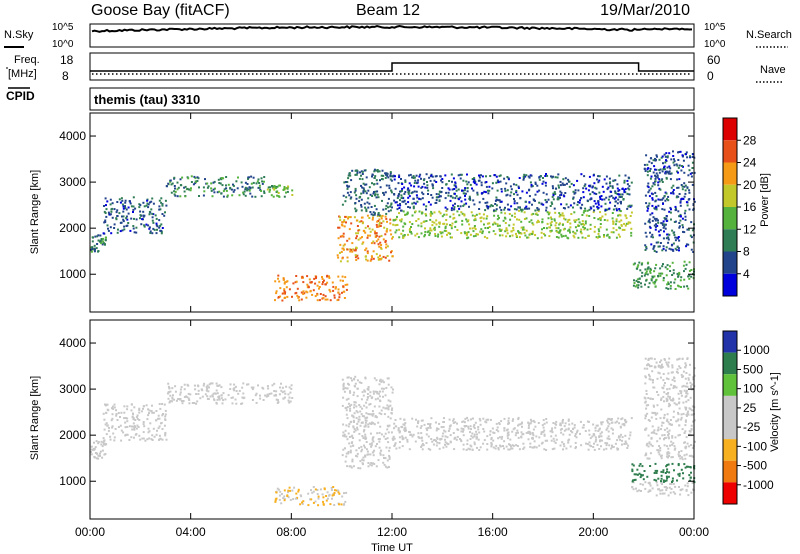 This screenshot has height=554, width=800. I want to click on colorbar-tick-label: -500, so click(755, 466).